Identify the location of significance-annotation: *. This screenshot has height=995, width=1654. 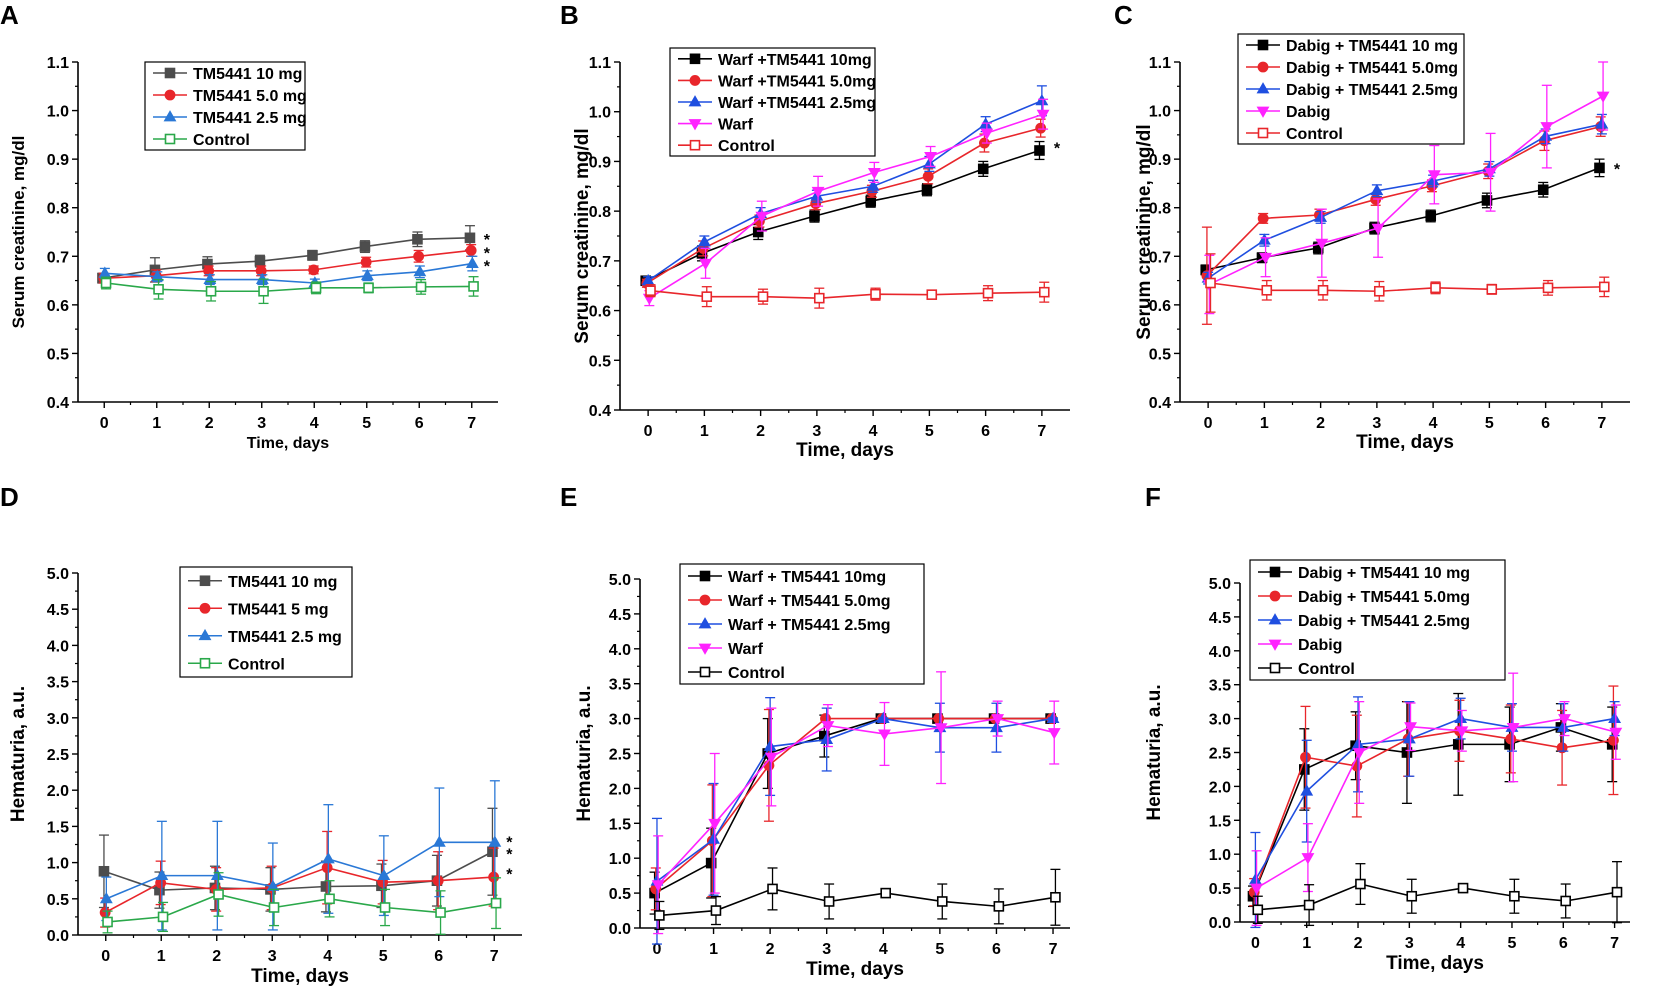
(1057, 149).